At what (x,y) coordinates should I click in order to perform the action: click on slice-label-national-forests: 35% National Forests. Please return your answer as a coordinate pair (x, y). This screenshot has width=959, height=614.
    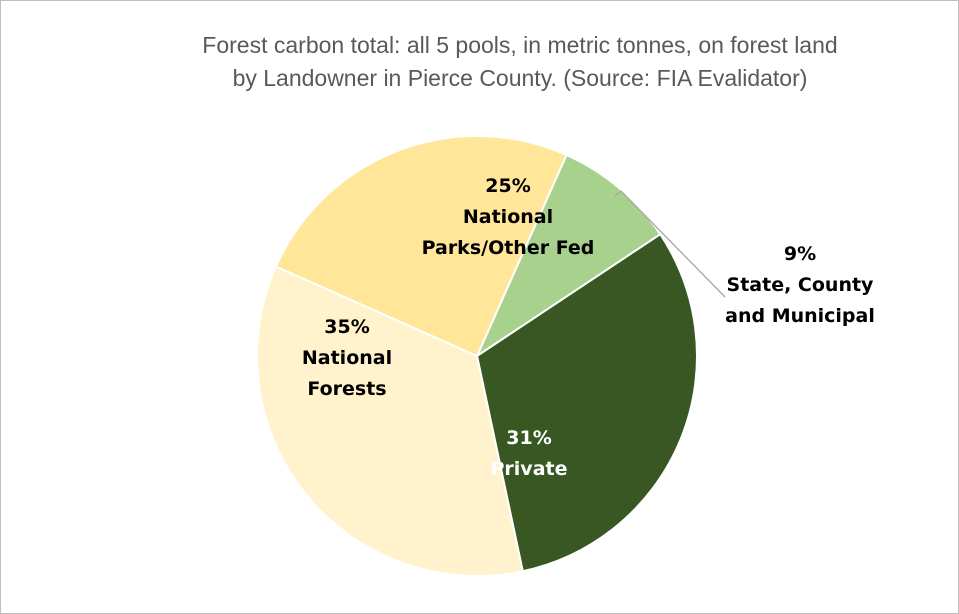
    Looking at the image, I should click on (347, 358).